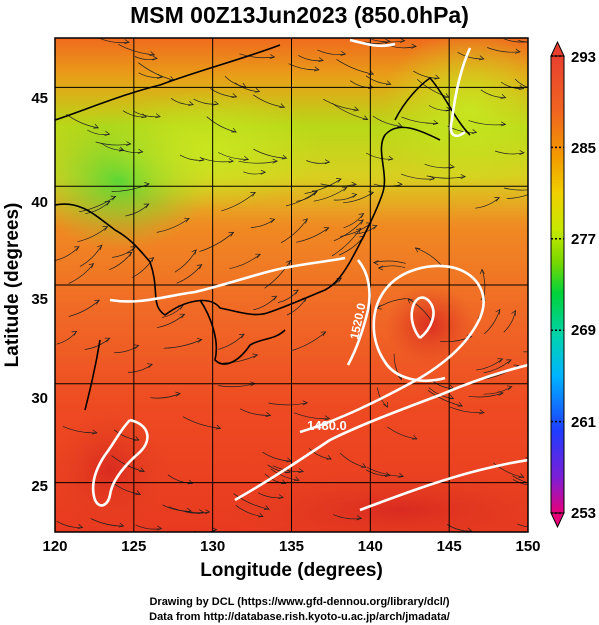 Image resolution: width=599 pixels, height=625 pixels. Describe the element at coordinates (557, 284) in the screenshot. I see `colorbar-bar` at that location.